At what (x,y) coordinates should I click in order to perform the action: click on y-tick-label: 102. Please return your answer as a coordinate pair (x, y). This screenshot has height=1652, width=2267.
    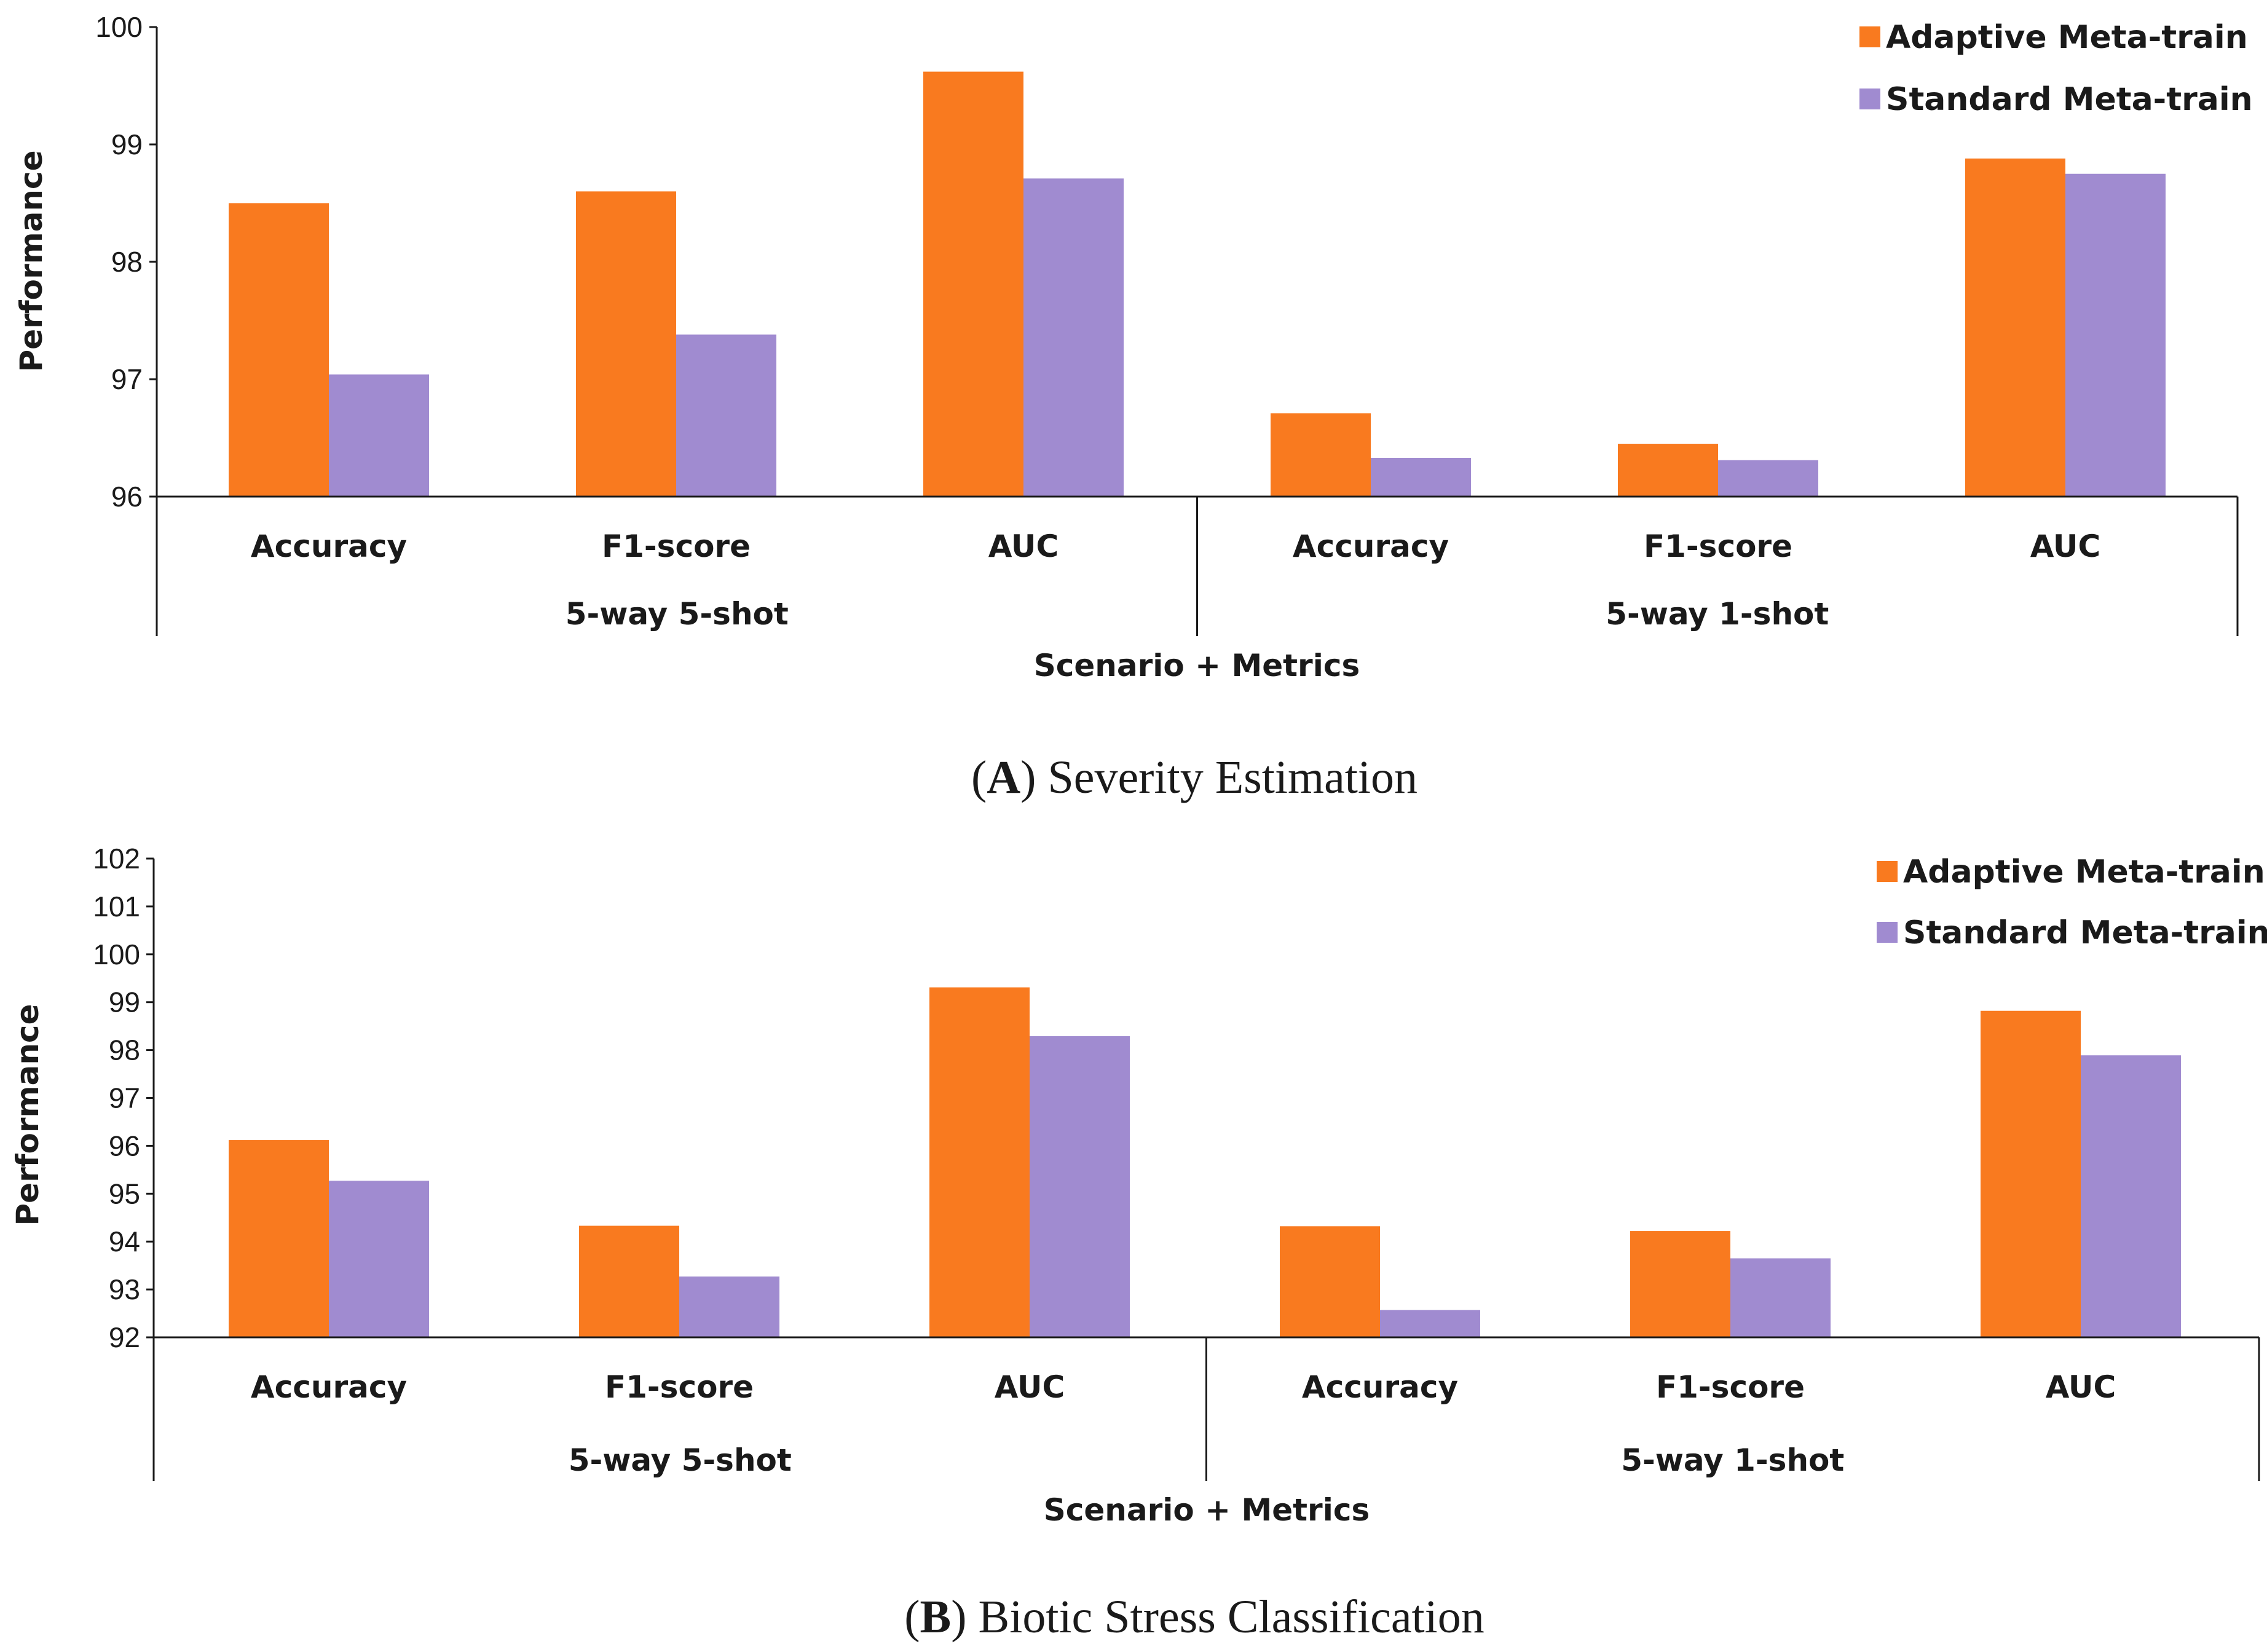
    Looking at the image, I should click on (116, 859).